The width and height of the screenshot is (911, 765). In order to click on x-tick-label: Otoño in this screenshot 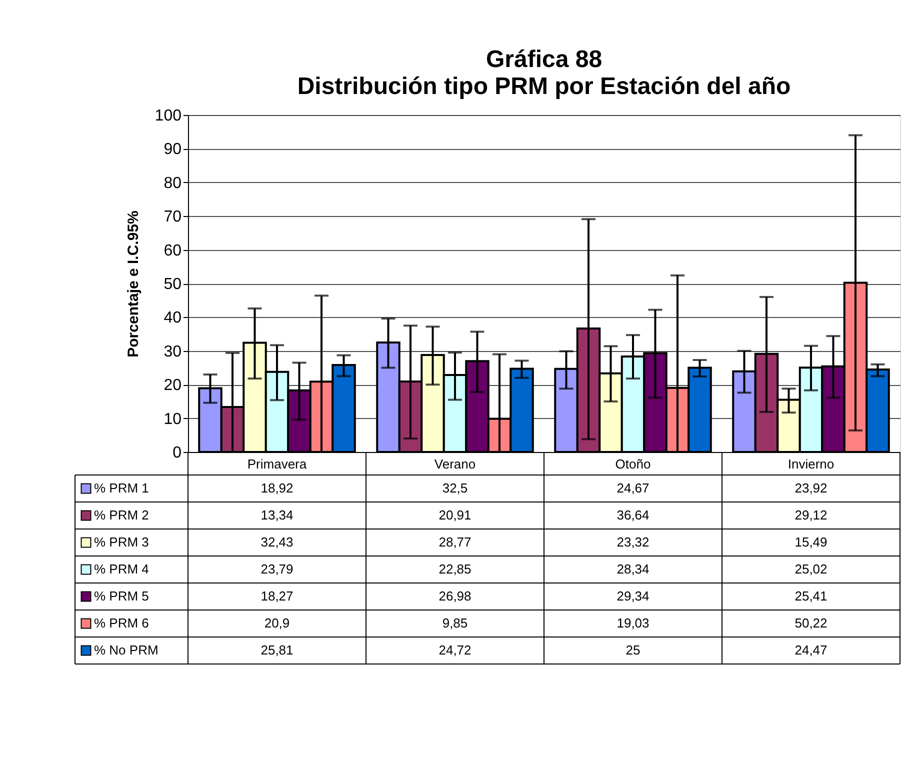, I will do `click(633, 464)`.